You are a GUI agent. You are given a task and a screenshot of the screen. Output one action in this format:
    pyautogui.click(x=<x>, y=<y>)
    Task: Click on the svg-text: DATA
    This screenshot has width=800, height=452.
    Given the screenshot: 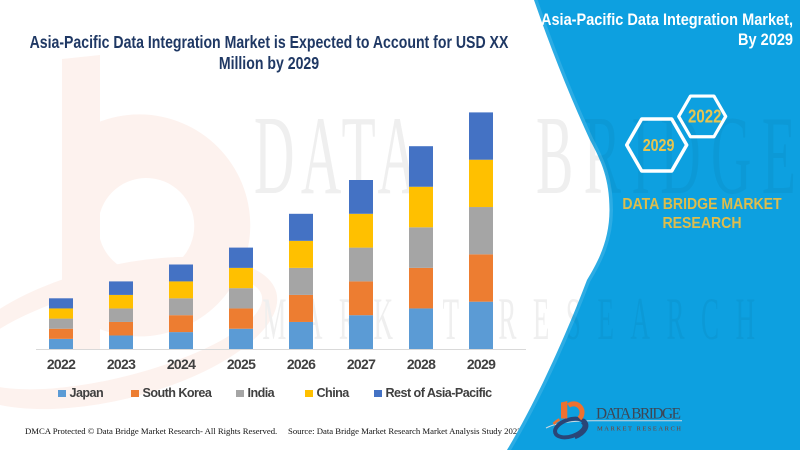 What is the action you would take?
    pyautogui.click(x=336, y=156)
    